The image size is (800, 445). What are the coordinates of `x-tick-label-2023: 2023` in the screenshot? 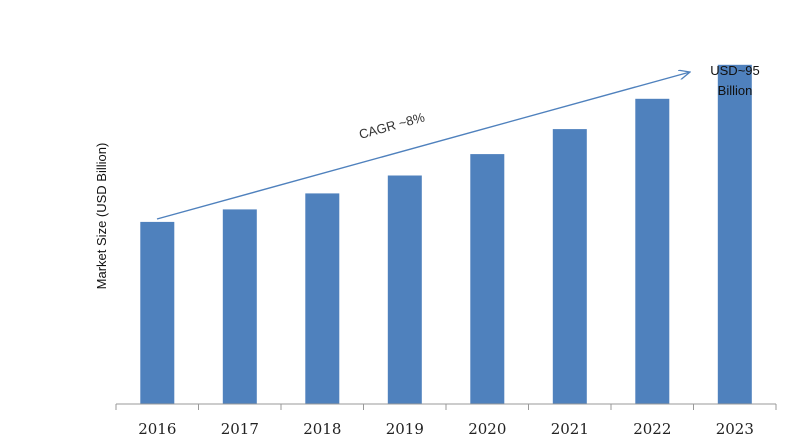 It's located at (735, 429).